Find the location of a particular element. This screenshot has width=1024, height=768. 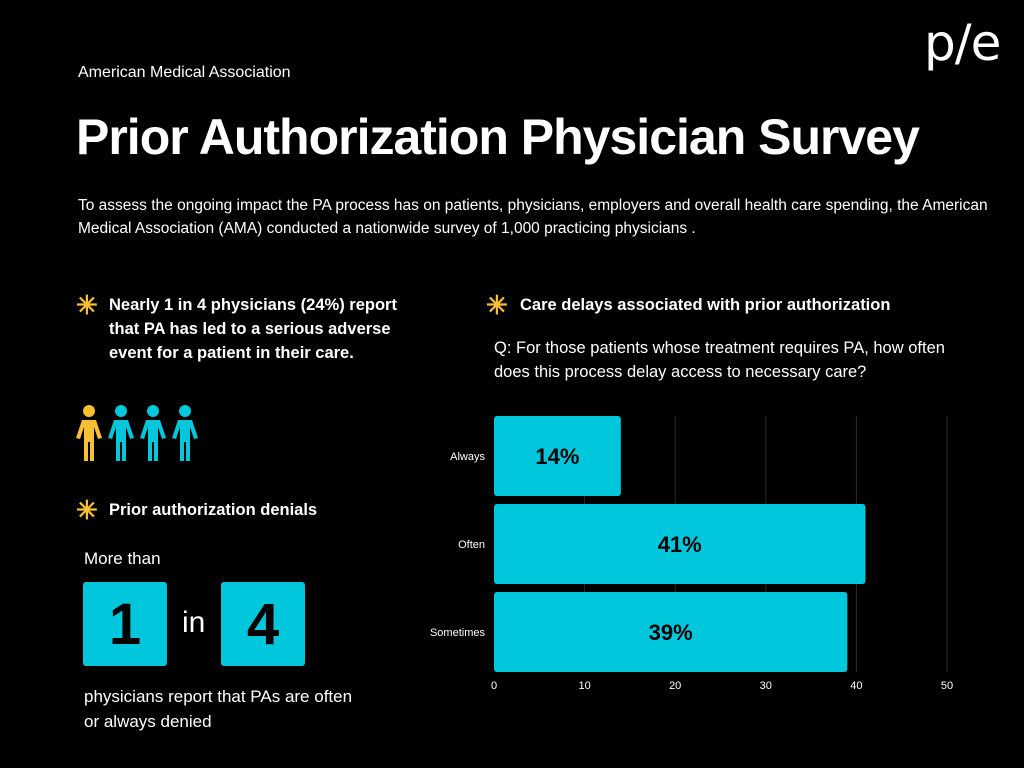

category-label: Sometimes is located at coordinates (458, 633).